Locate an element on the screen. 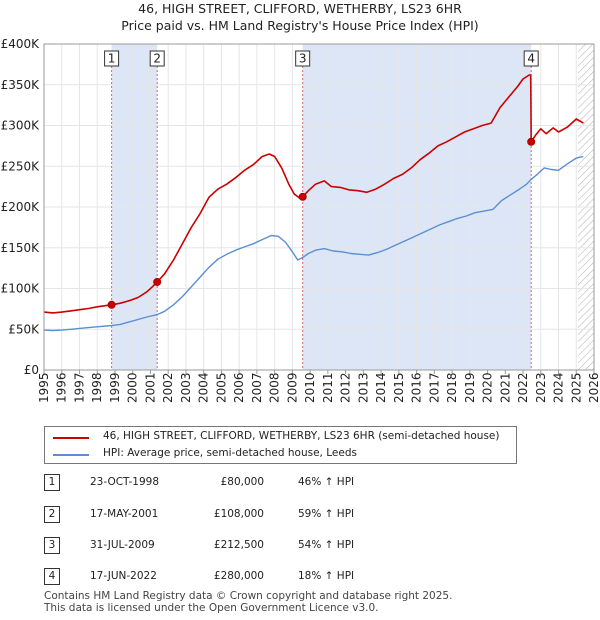 This screenshot has width=600, height=620. x-tick-label: 1996 is located at coordinates (62, 387).